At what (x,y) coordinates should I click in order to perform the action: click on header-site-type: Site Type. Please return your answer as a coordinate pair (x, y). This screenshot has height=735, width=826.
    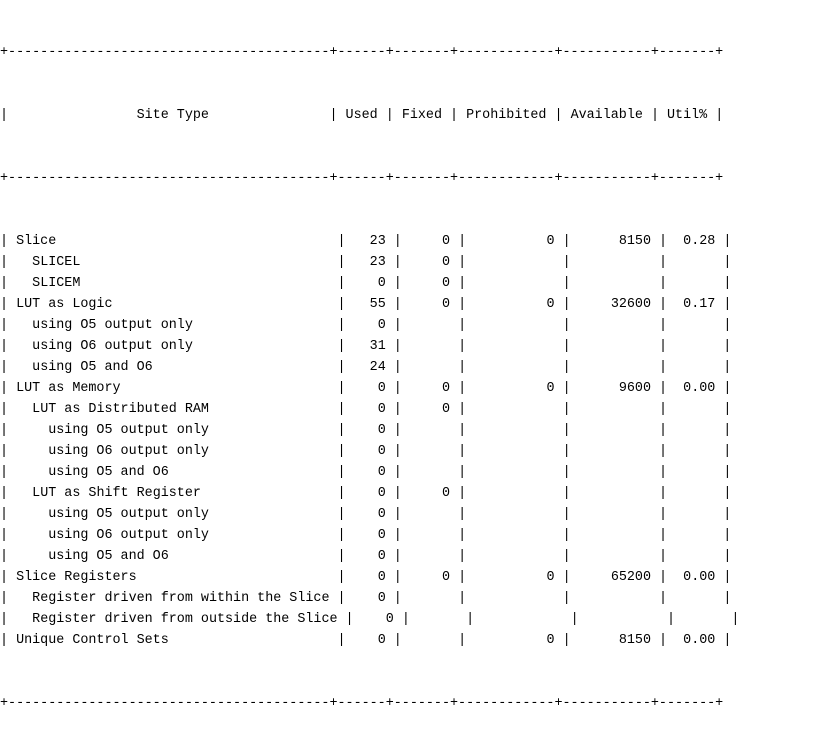
    Looking at the image, I should click on (172, 115).